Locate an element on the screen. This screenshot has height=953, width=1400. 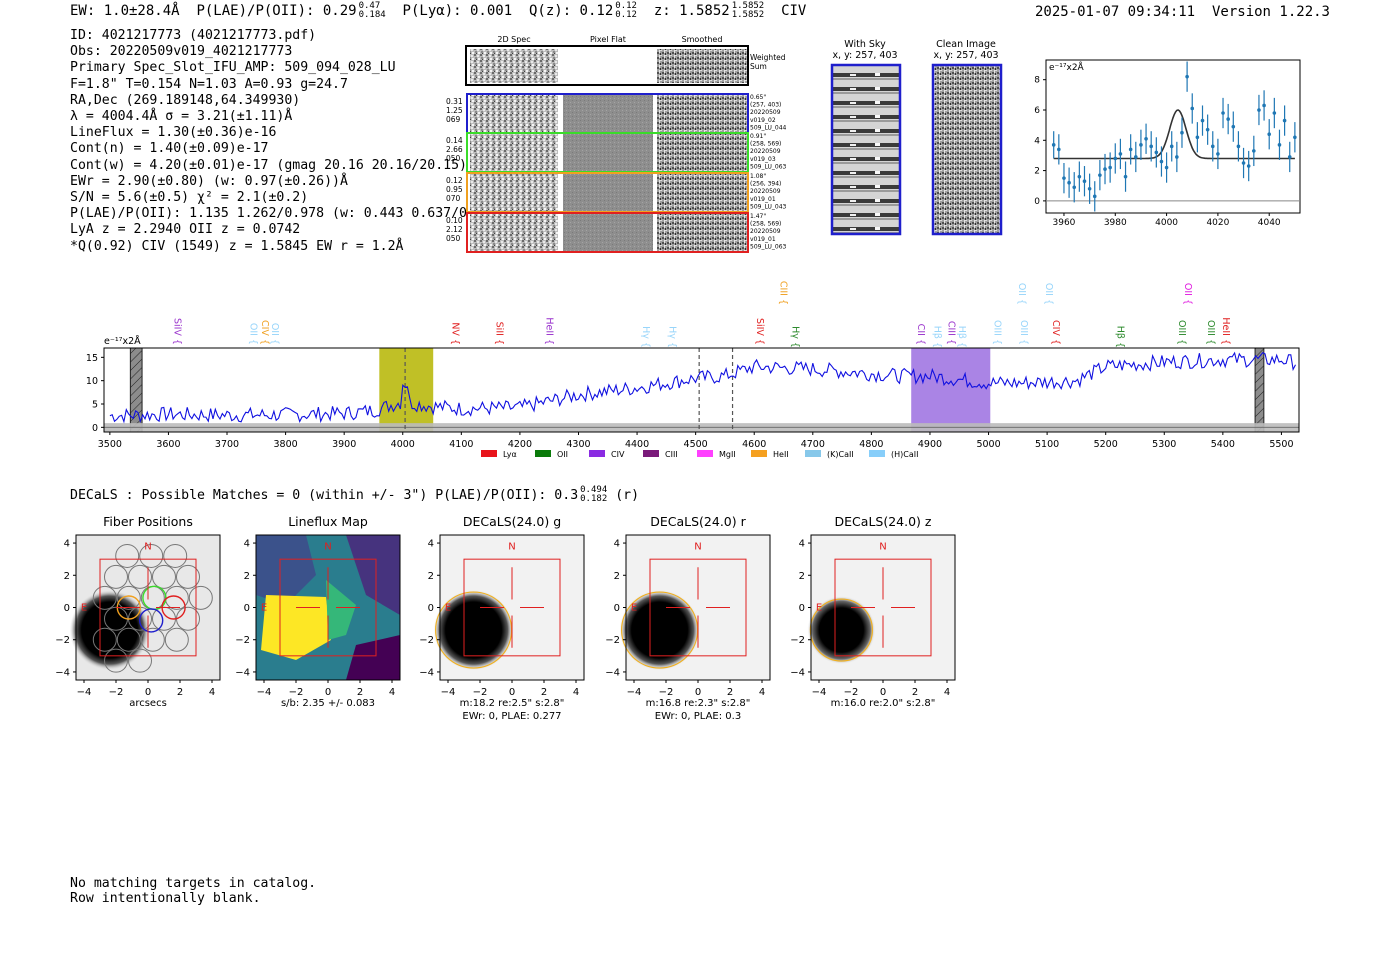
imaging-panel-title: DECaLS(24.0) g is located at coordinates (512, 521).